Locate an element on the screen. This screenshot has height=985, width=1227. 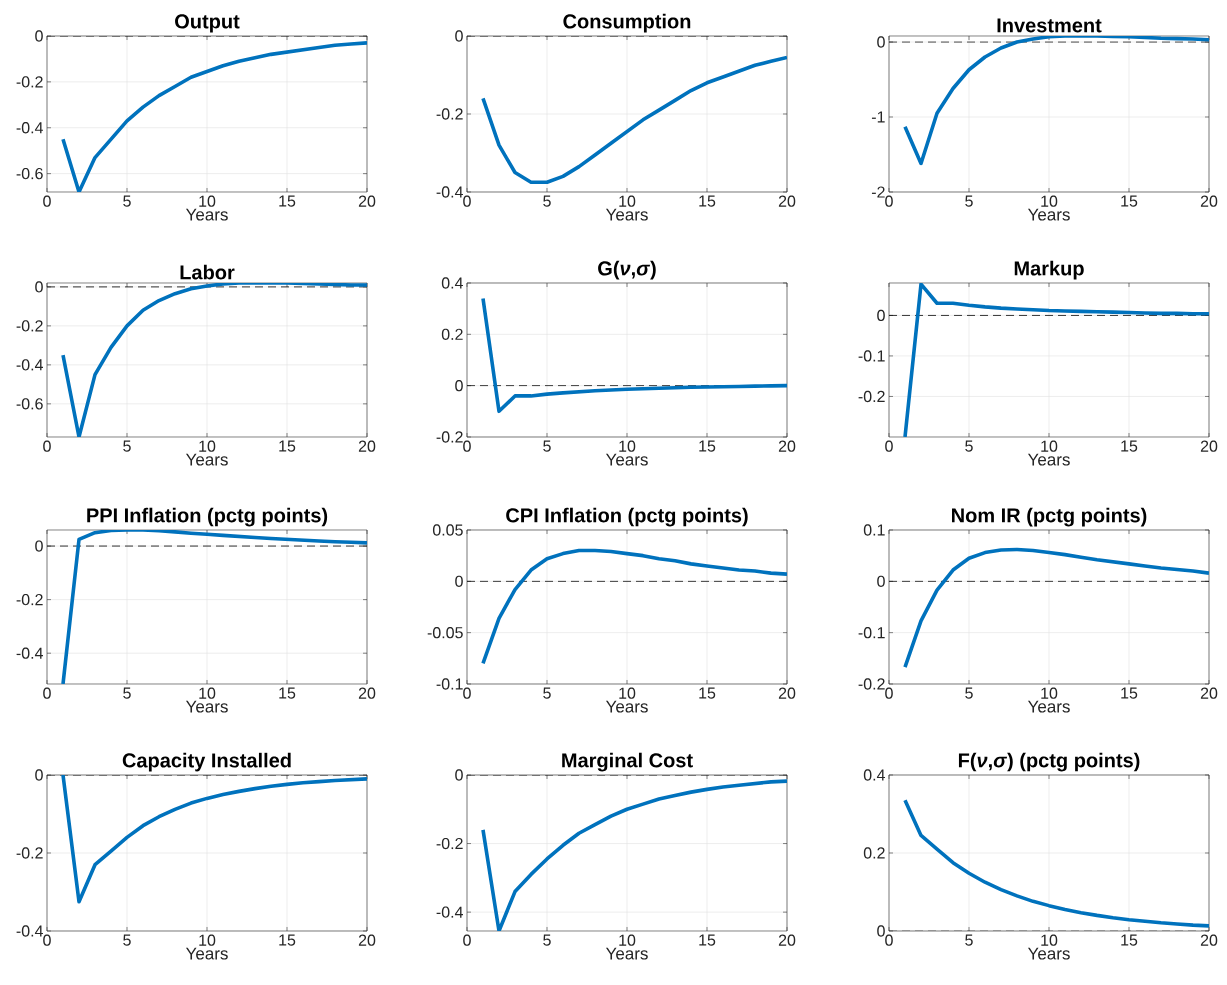
chart-title: F(ν,σ) (pctg points) is located at coordinates (1049, 762).